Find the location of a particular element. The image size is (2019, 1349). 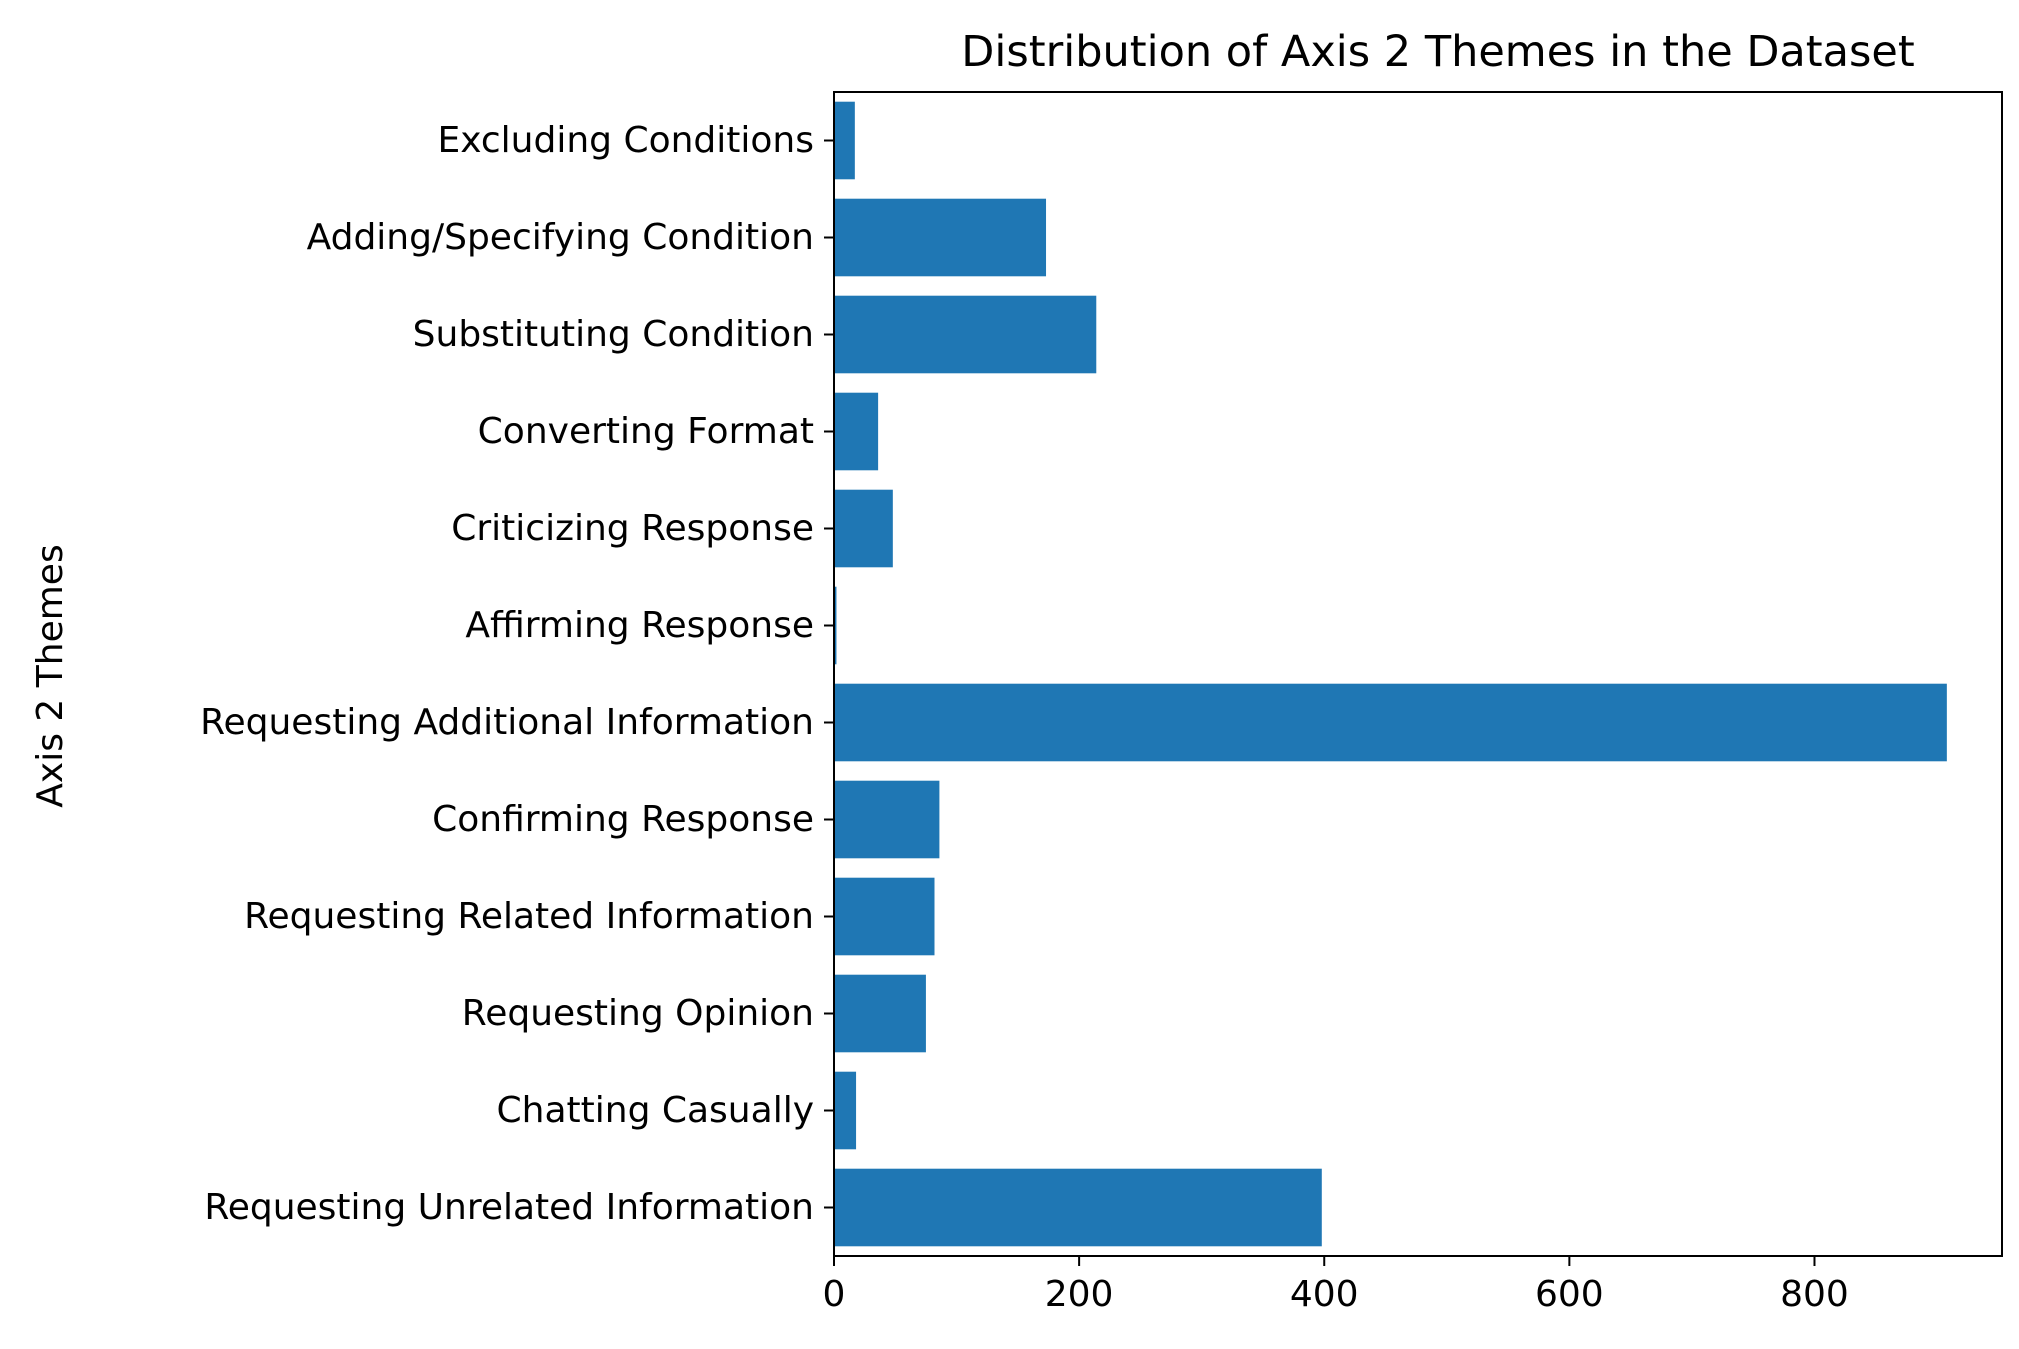

x-tick-label: 400 is located at coordinates (1324, 1294).